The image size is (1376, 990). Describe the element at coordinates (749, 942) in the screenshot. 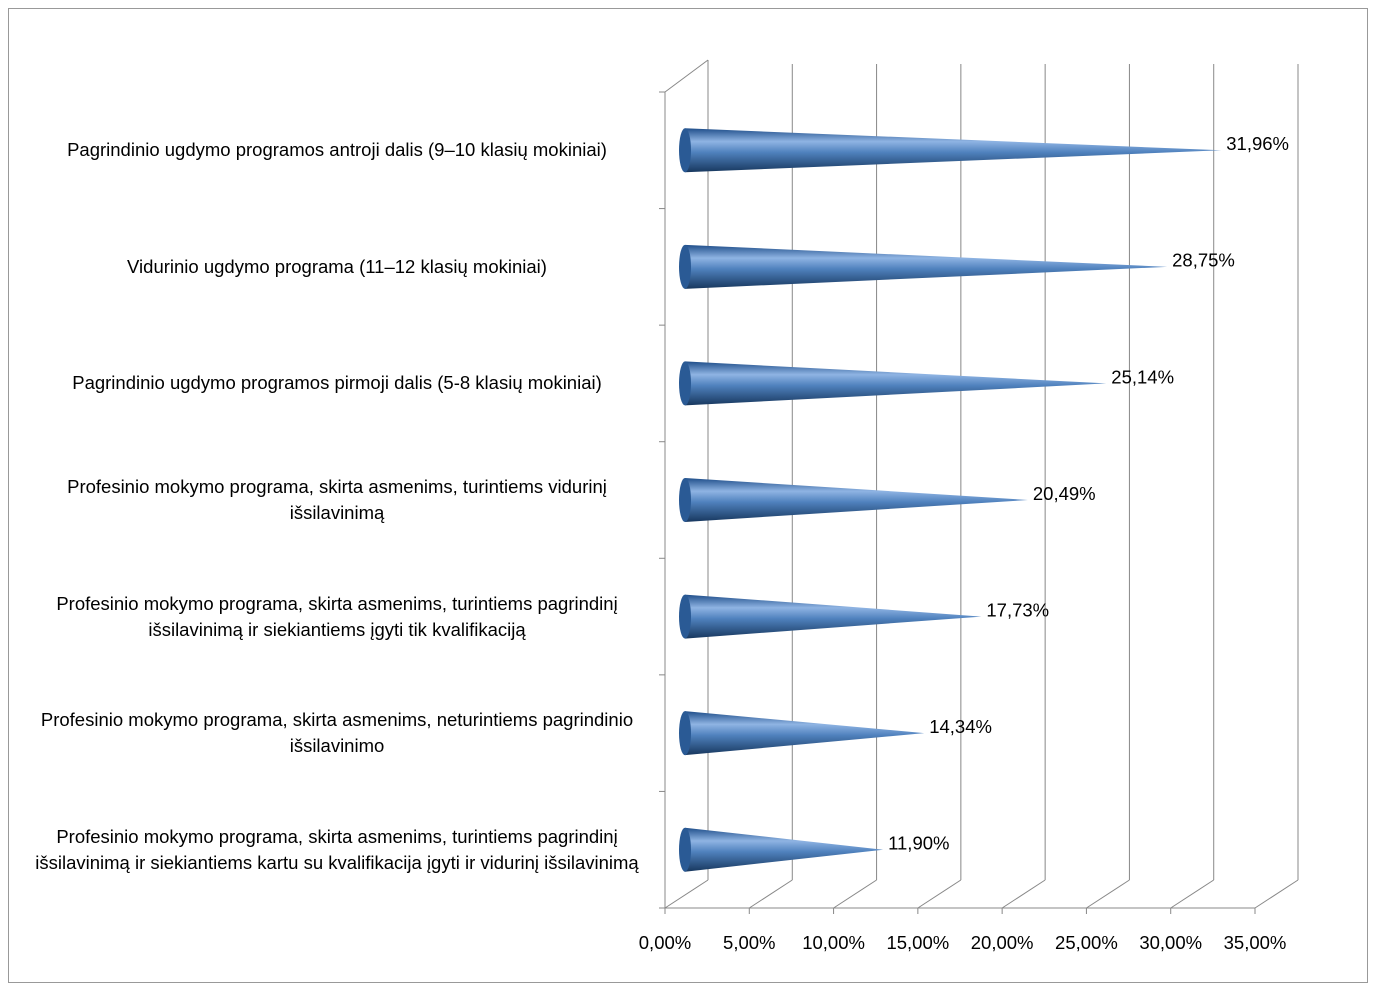

I see `x-tick-label: 5,00%` at that location.